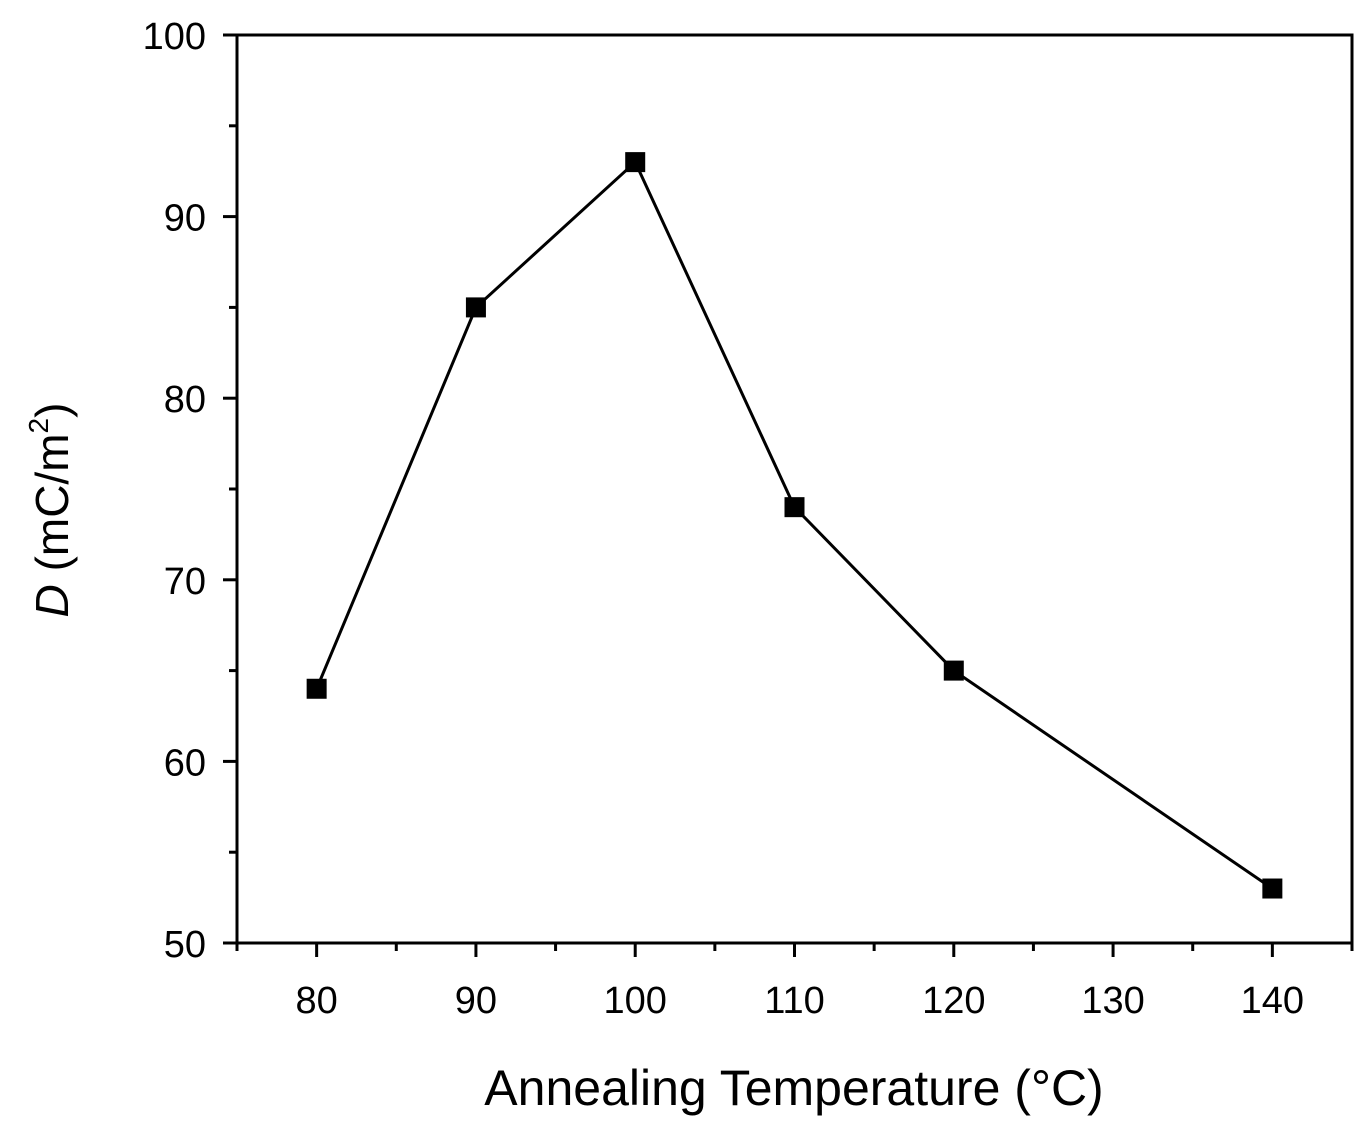 This screenshot has height=1130, width=1364. I want to click on y-axis-title-close: ), so click(52, 410).